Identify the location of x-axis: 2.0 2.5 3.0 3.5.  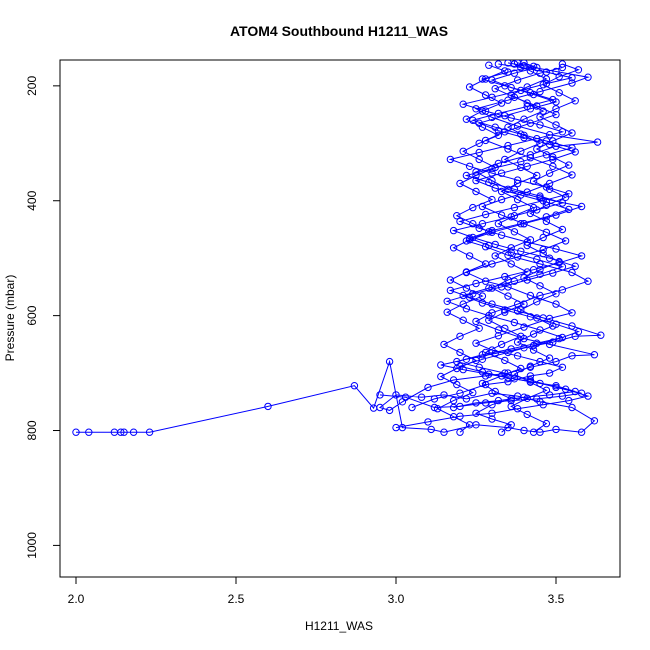
(316, 591).